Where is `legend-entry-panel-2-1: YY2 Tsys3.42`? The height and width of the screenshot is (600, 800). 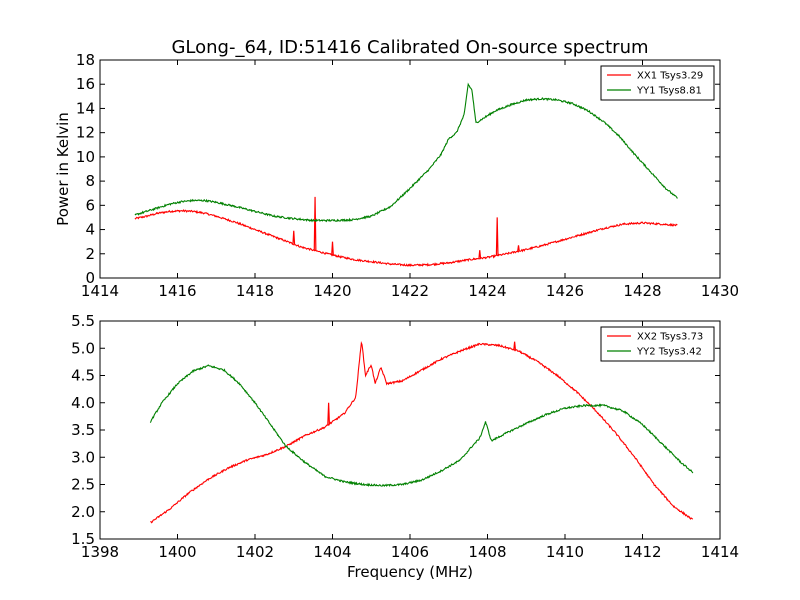 legend-entry-panel-2-1: YY2 Tsys3.42 is located at coordinates (669, 352).